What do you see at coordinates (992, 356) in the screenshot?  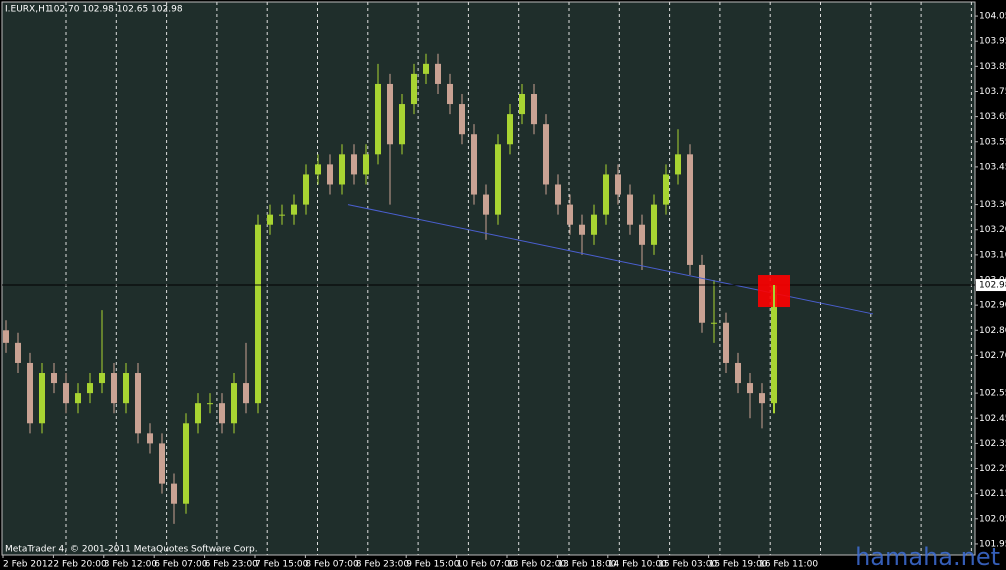 I see `y-tick-label: 102.70` at bounding box center [992, 356].